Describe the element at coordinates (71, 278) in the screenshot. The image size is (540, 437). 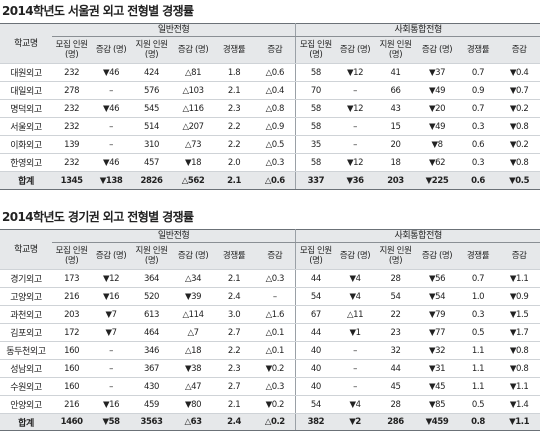
I see `table-cell: 173` at that location.